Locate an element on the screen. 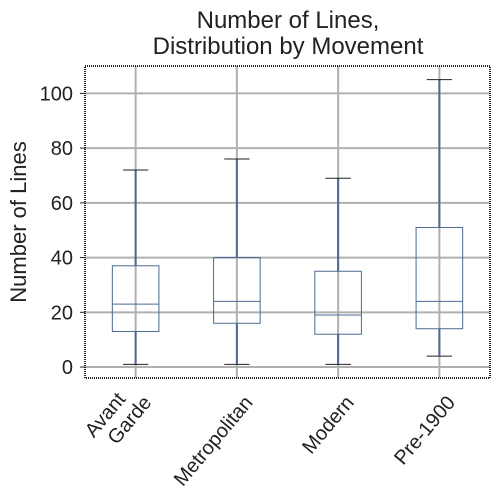  x-tick-label-3: Pre-1900 is located at coordinates (425, 430).